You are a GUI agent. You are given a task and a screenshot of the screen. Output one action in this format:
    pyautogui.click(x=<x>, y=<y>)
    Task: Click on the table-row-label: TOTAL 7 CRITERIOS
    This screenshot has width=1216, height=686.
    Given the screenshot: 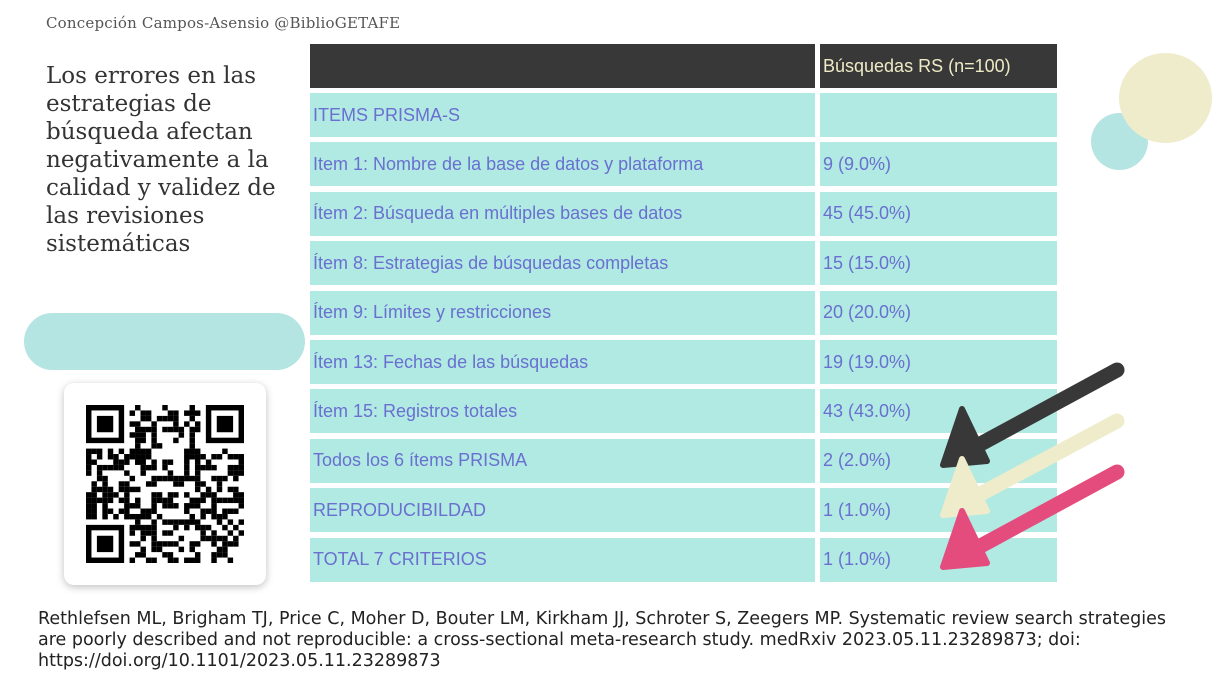 What is the action you would take?
    pyautogui.click(x=562, y=559)
    